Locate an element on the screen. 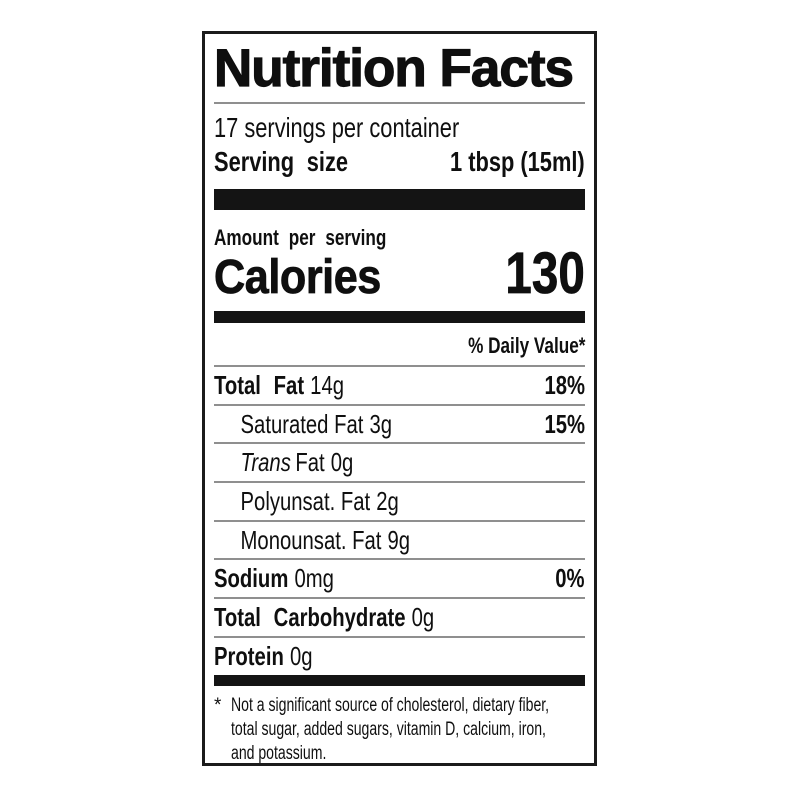 This screenshot has width=800, height=800. servings-per-container-text: 17 servings per container is located at coordinates (337, 127).